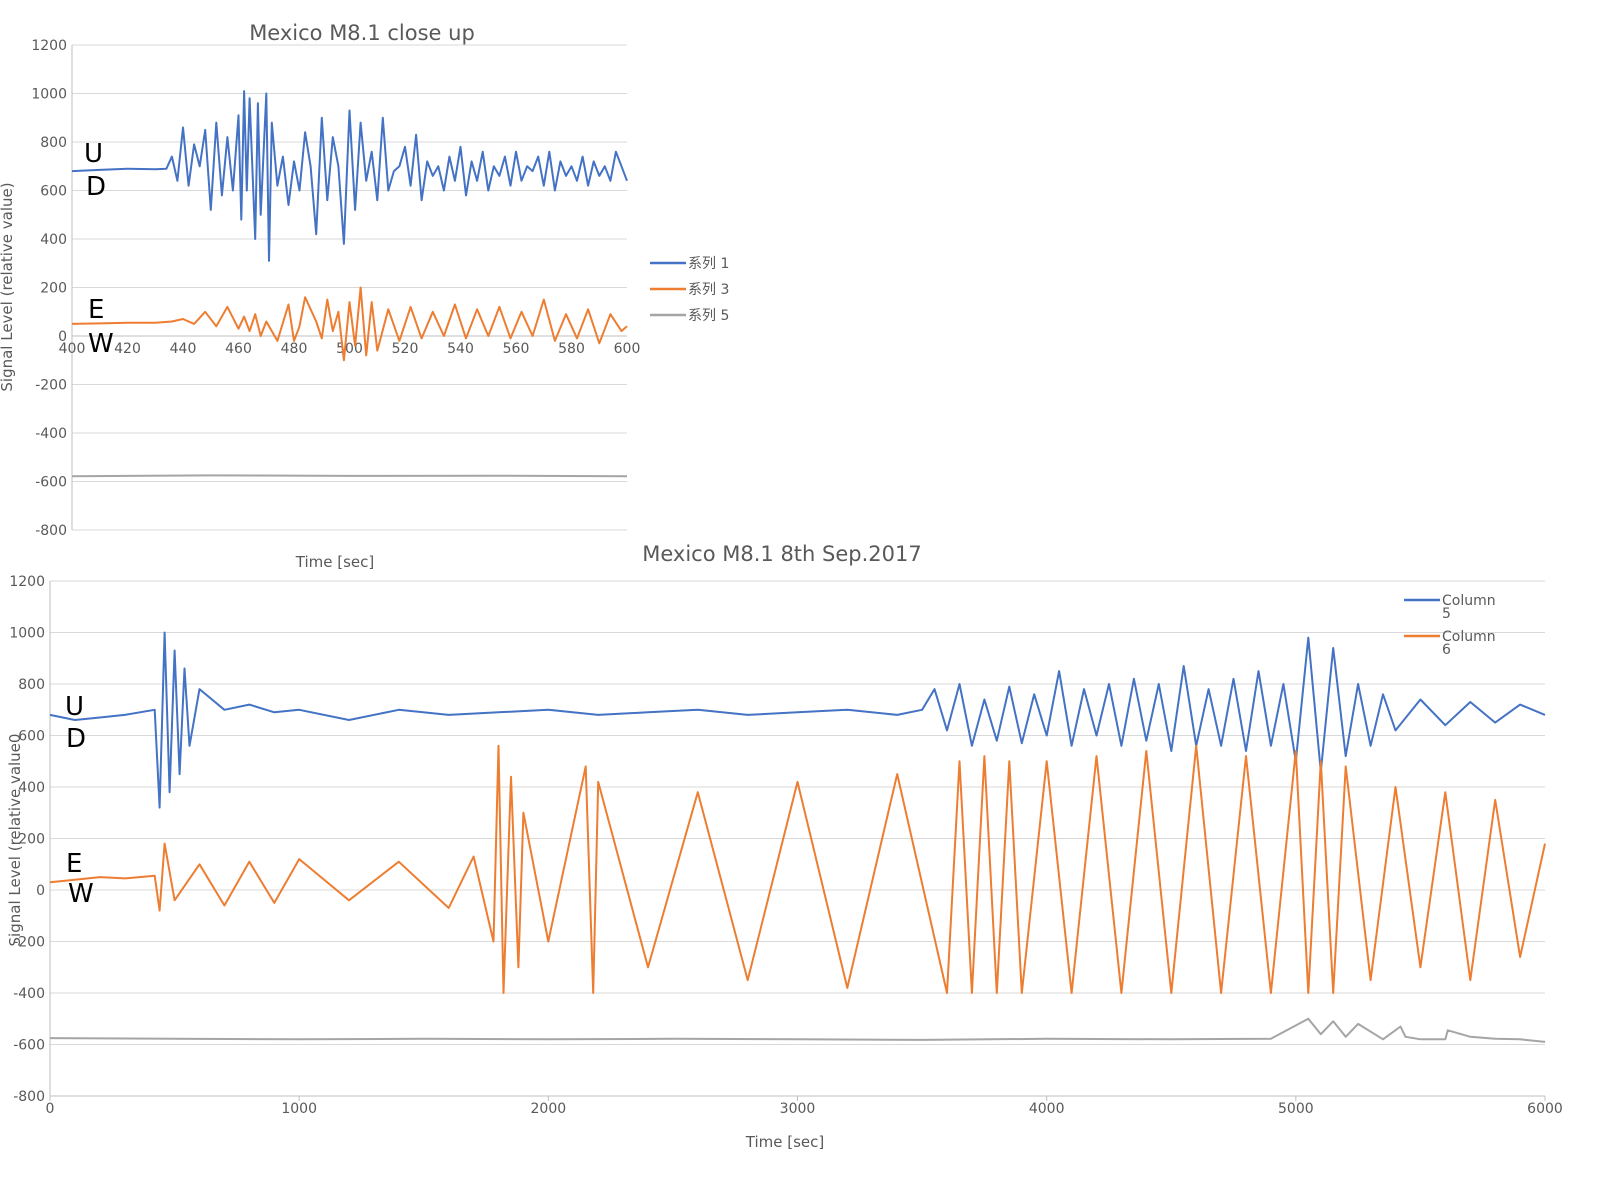 The image size is (1600, 1194). Describe the element at coordinates (51, 386) in the screenshot. I see `chart1-y-tick-label: -200` at that location.